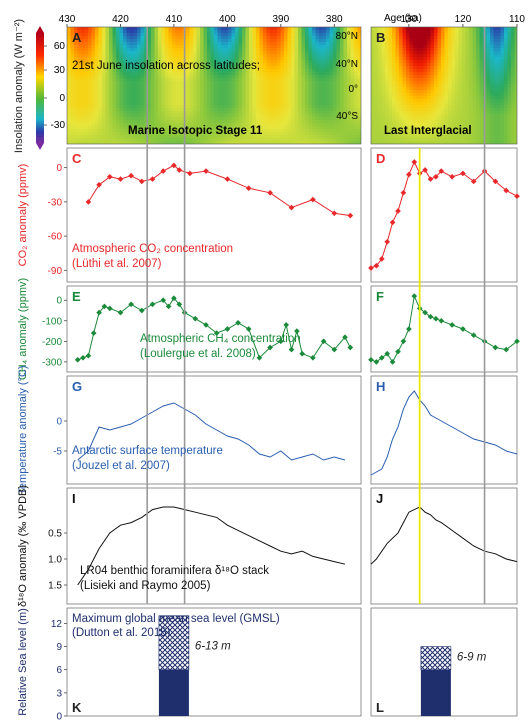 The height and width of the screenshot is (720, 531). What do you see at coordinates (211, 546) in the screenshot?
I see `d18o-mis11-line` at bounding box center [211, 546].